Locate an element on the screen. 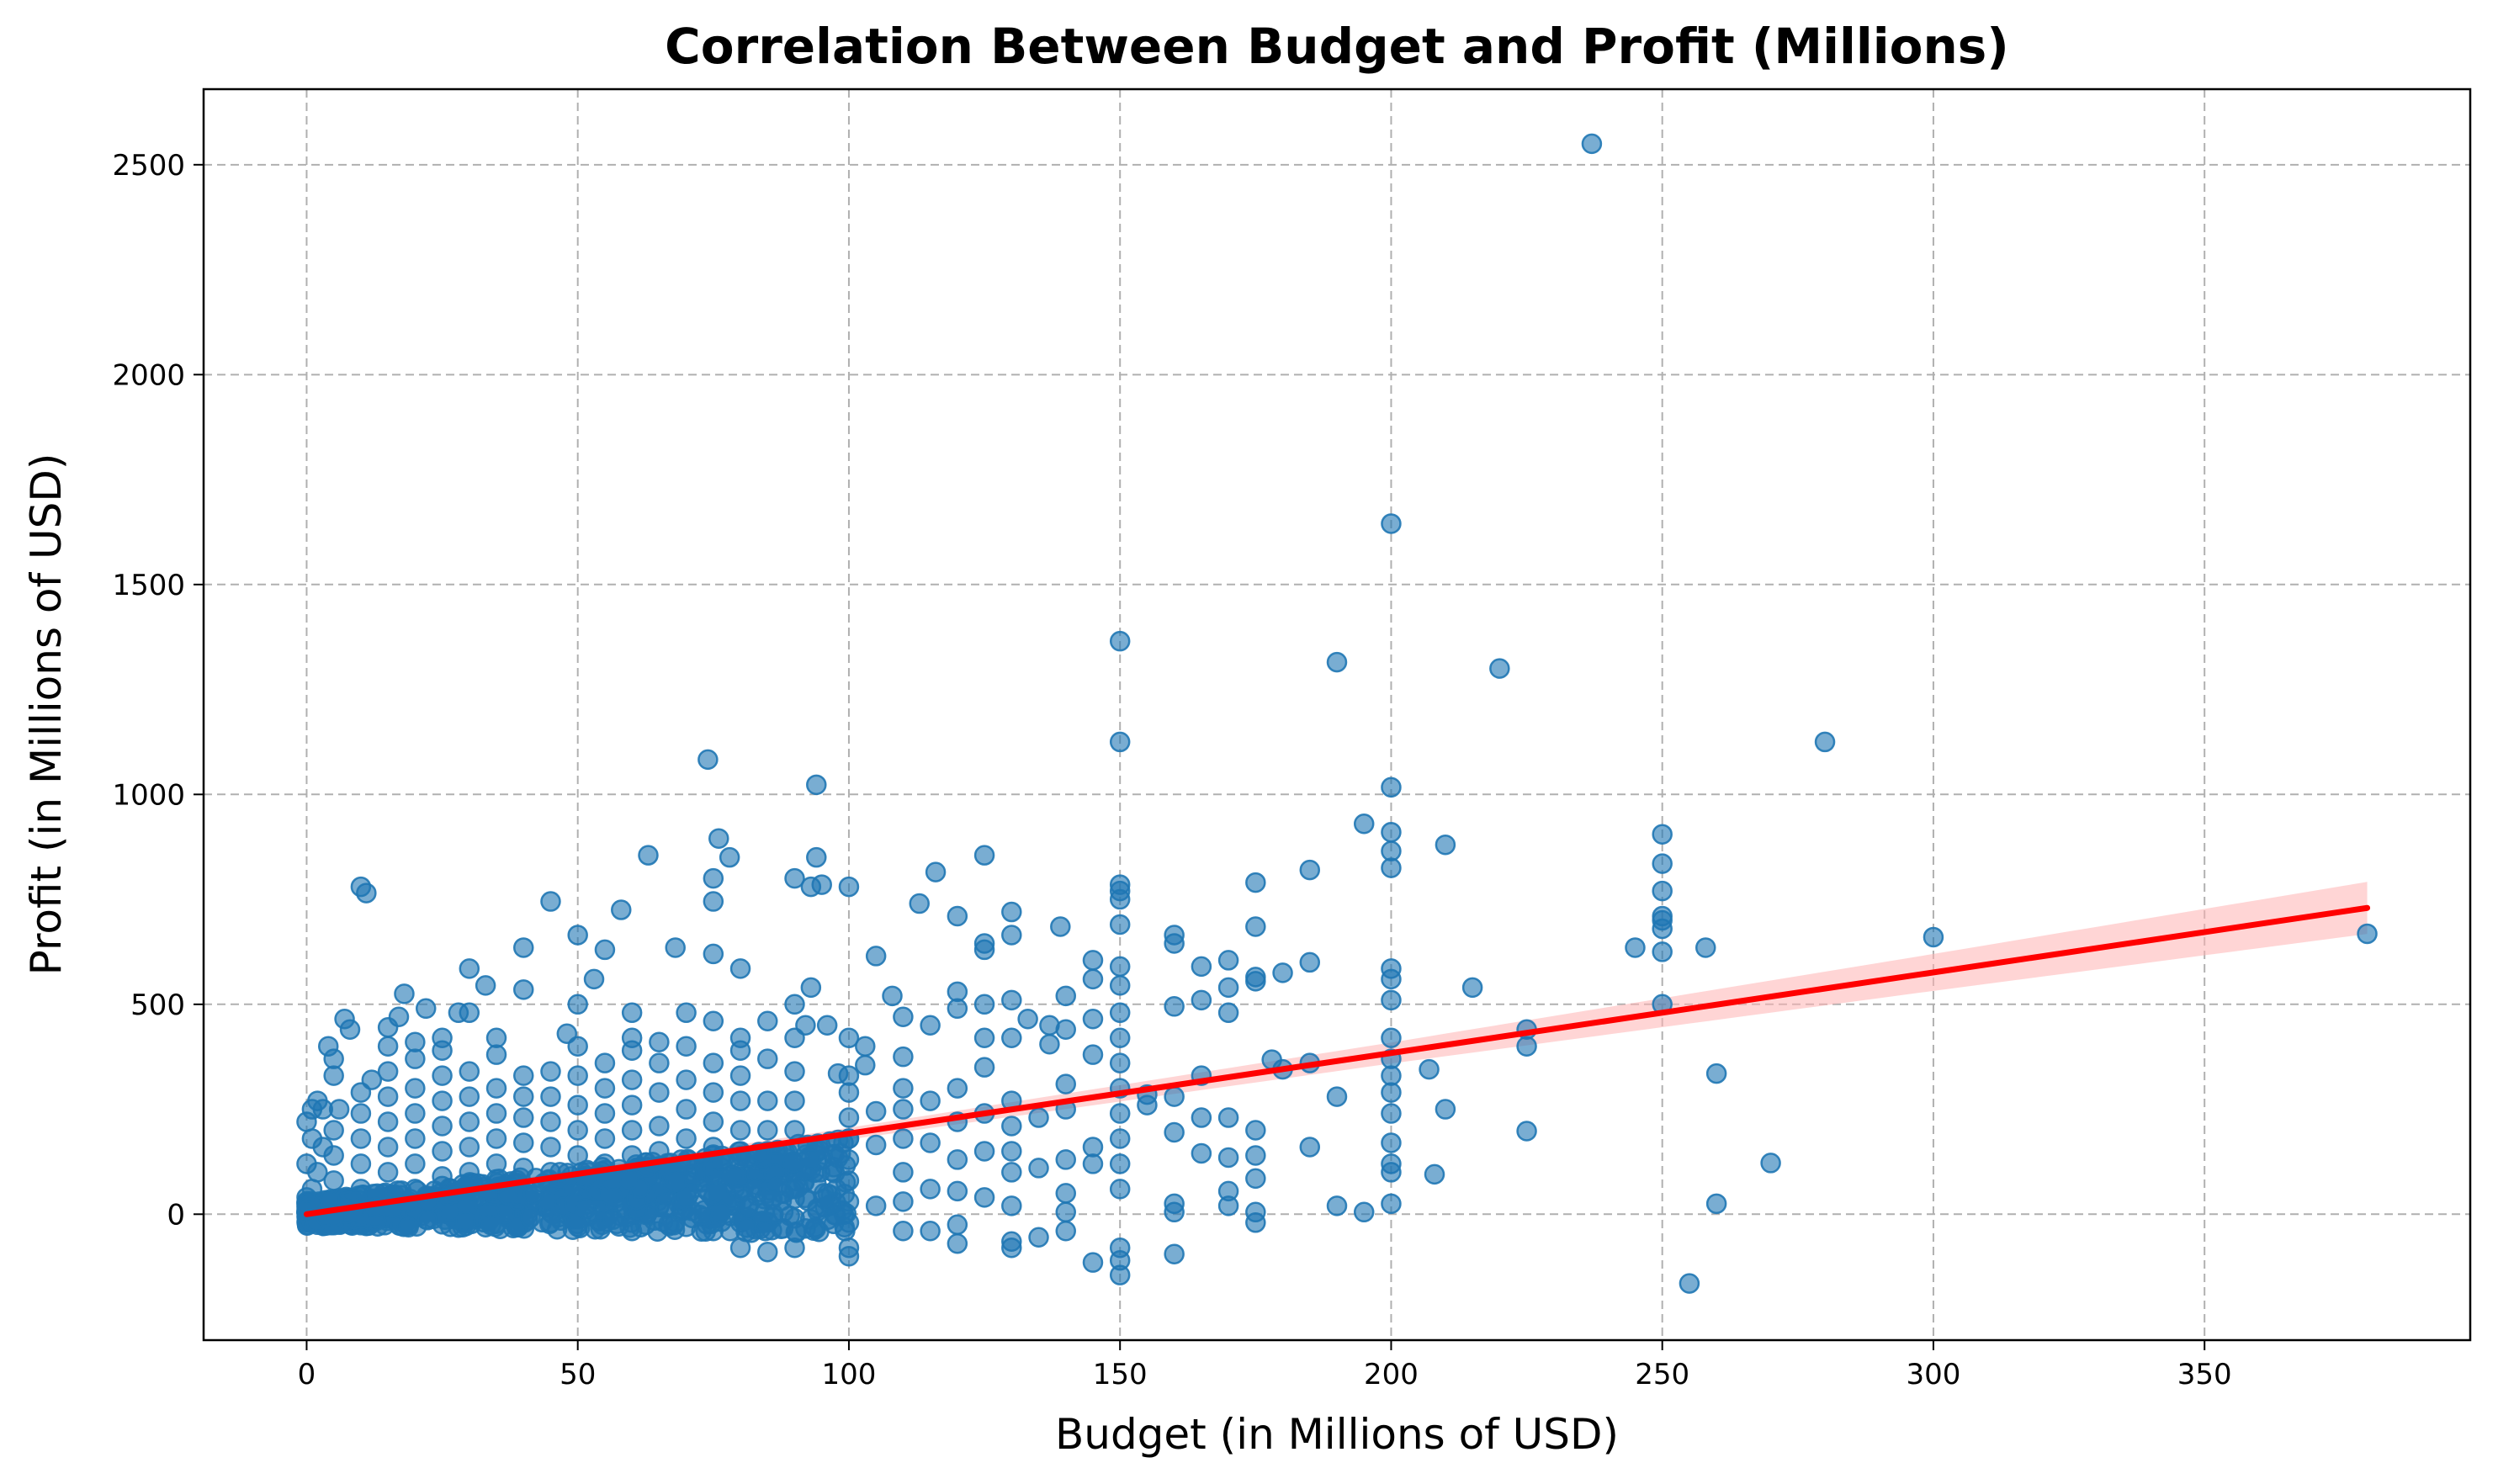 The height and width of the screenshot is (1484, 2498). y-tick-label: 1500 is located at coordinates (148, 585).